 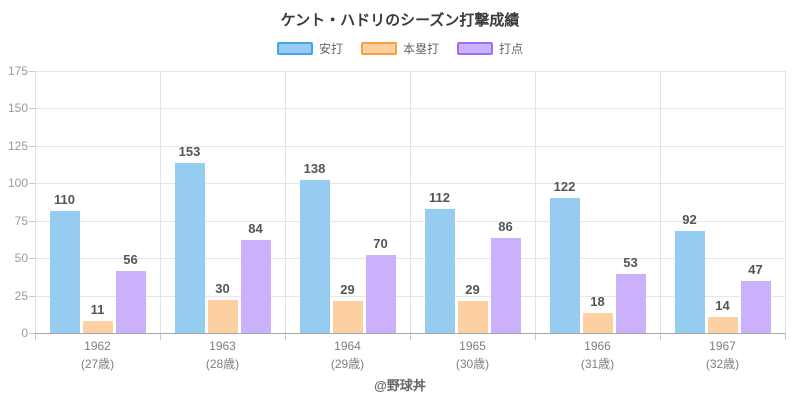 What do you see at coordinates (130, 259) in the screenshot?
I see `bar-value-label: 56` at bounding box center [130, 259].